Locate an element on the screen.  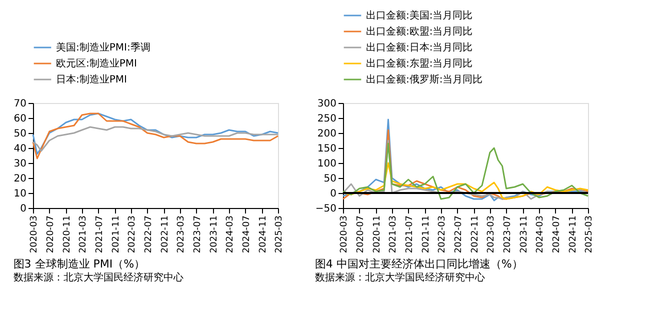
y-tick-label: 20 is located at coordinates (20, 179).